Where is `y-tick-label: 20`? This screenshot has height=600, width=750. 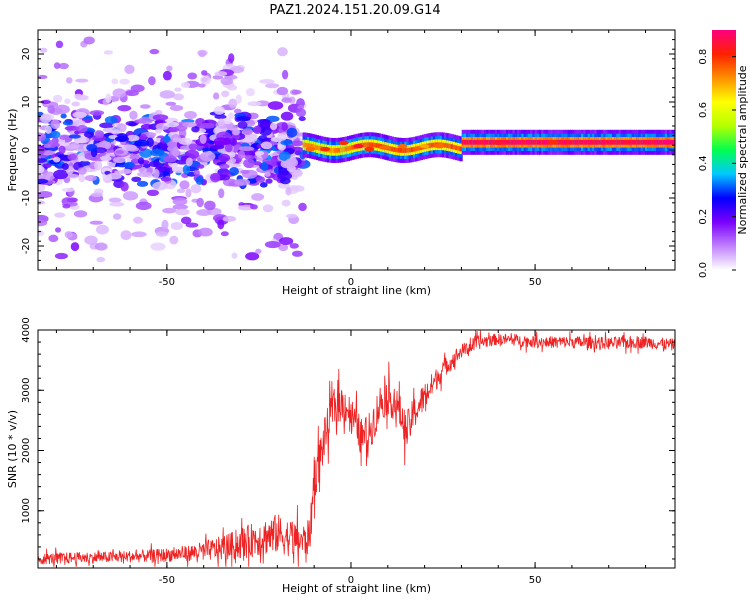
y-tick-label: 20 is located at coordinates (26, 54).